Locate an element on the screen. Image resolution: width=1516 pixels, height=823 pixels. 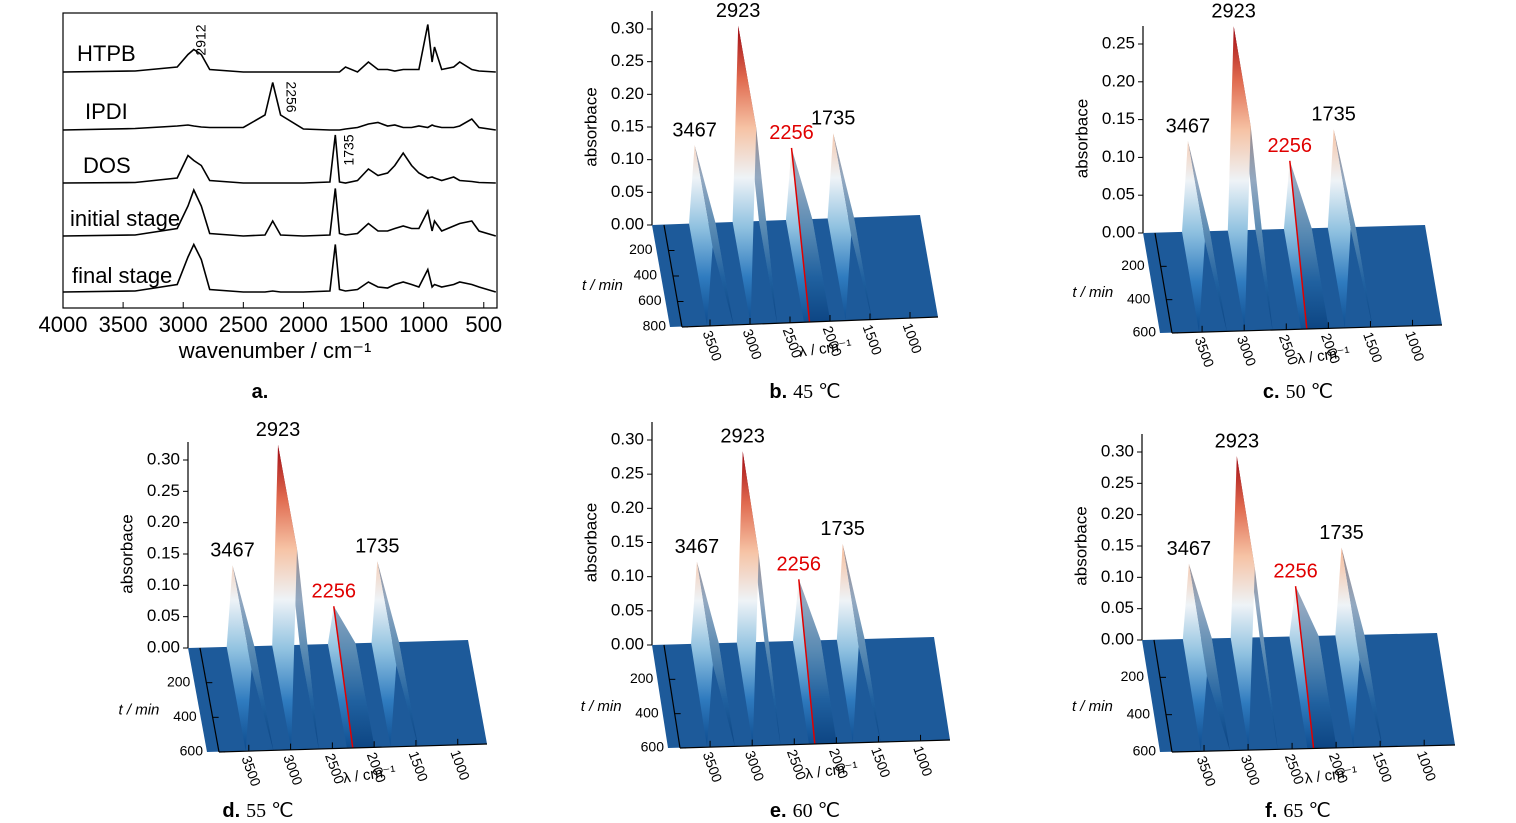
x-tick-label: 2000 is located at coordinates (303, 324).